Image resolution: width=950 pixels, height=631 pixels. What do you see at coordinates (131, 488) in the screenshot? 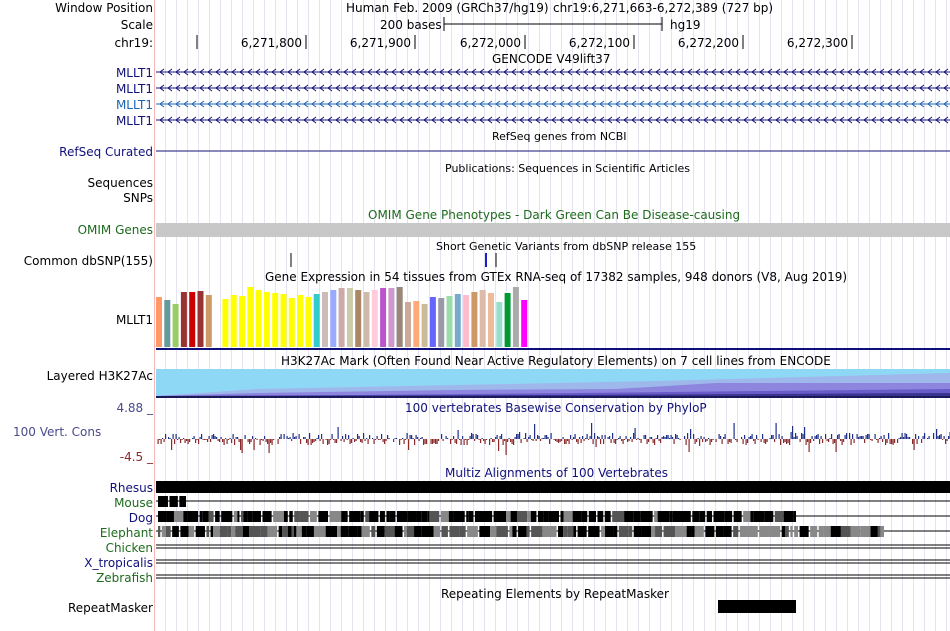
I see `species-rhesus-label: Rhesus` at bounding box center [131, 488].